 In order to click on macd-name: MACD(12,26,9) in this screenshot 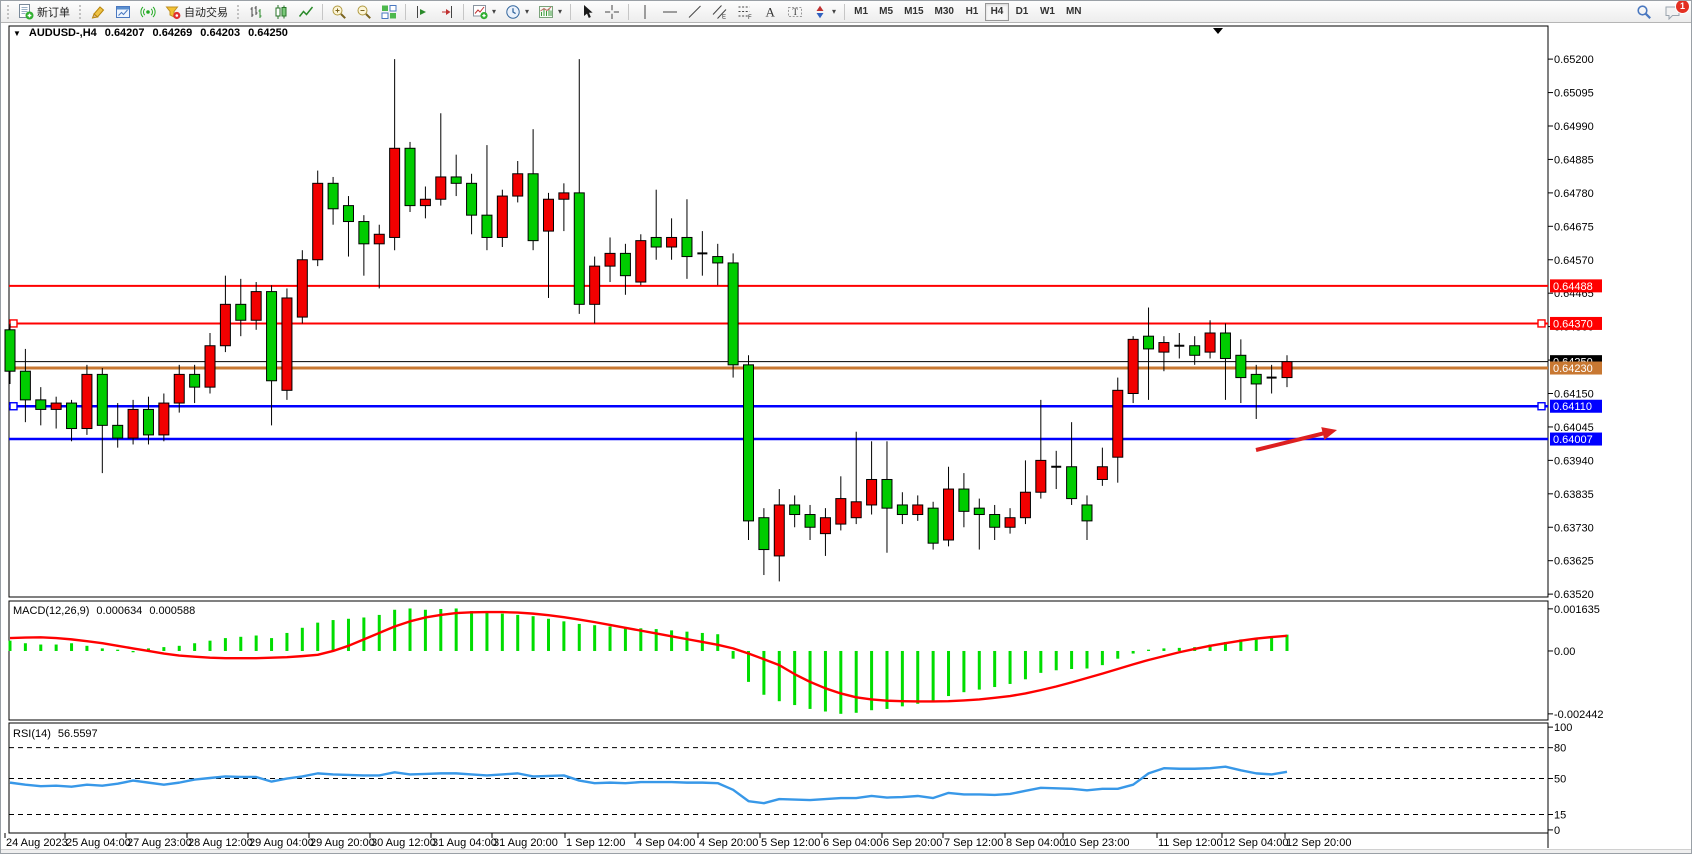, I will do `click(51, 611)`.